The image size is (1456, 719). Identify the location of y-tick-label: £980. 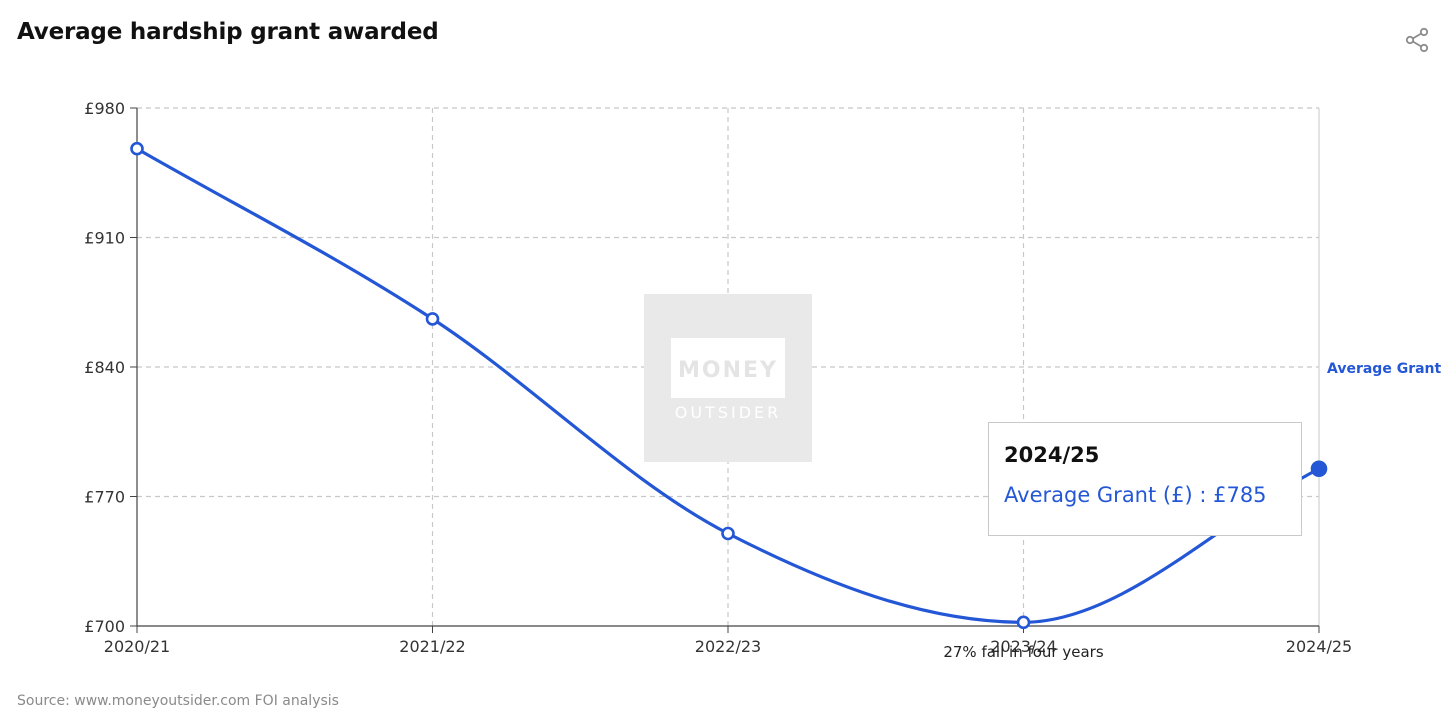
(104, 108).